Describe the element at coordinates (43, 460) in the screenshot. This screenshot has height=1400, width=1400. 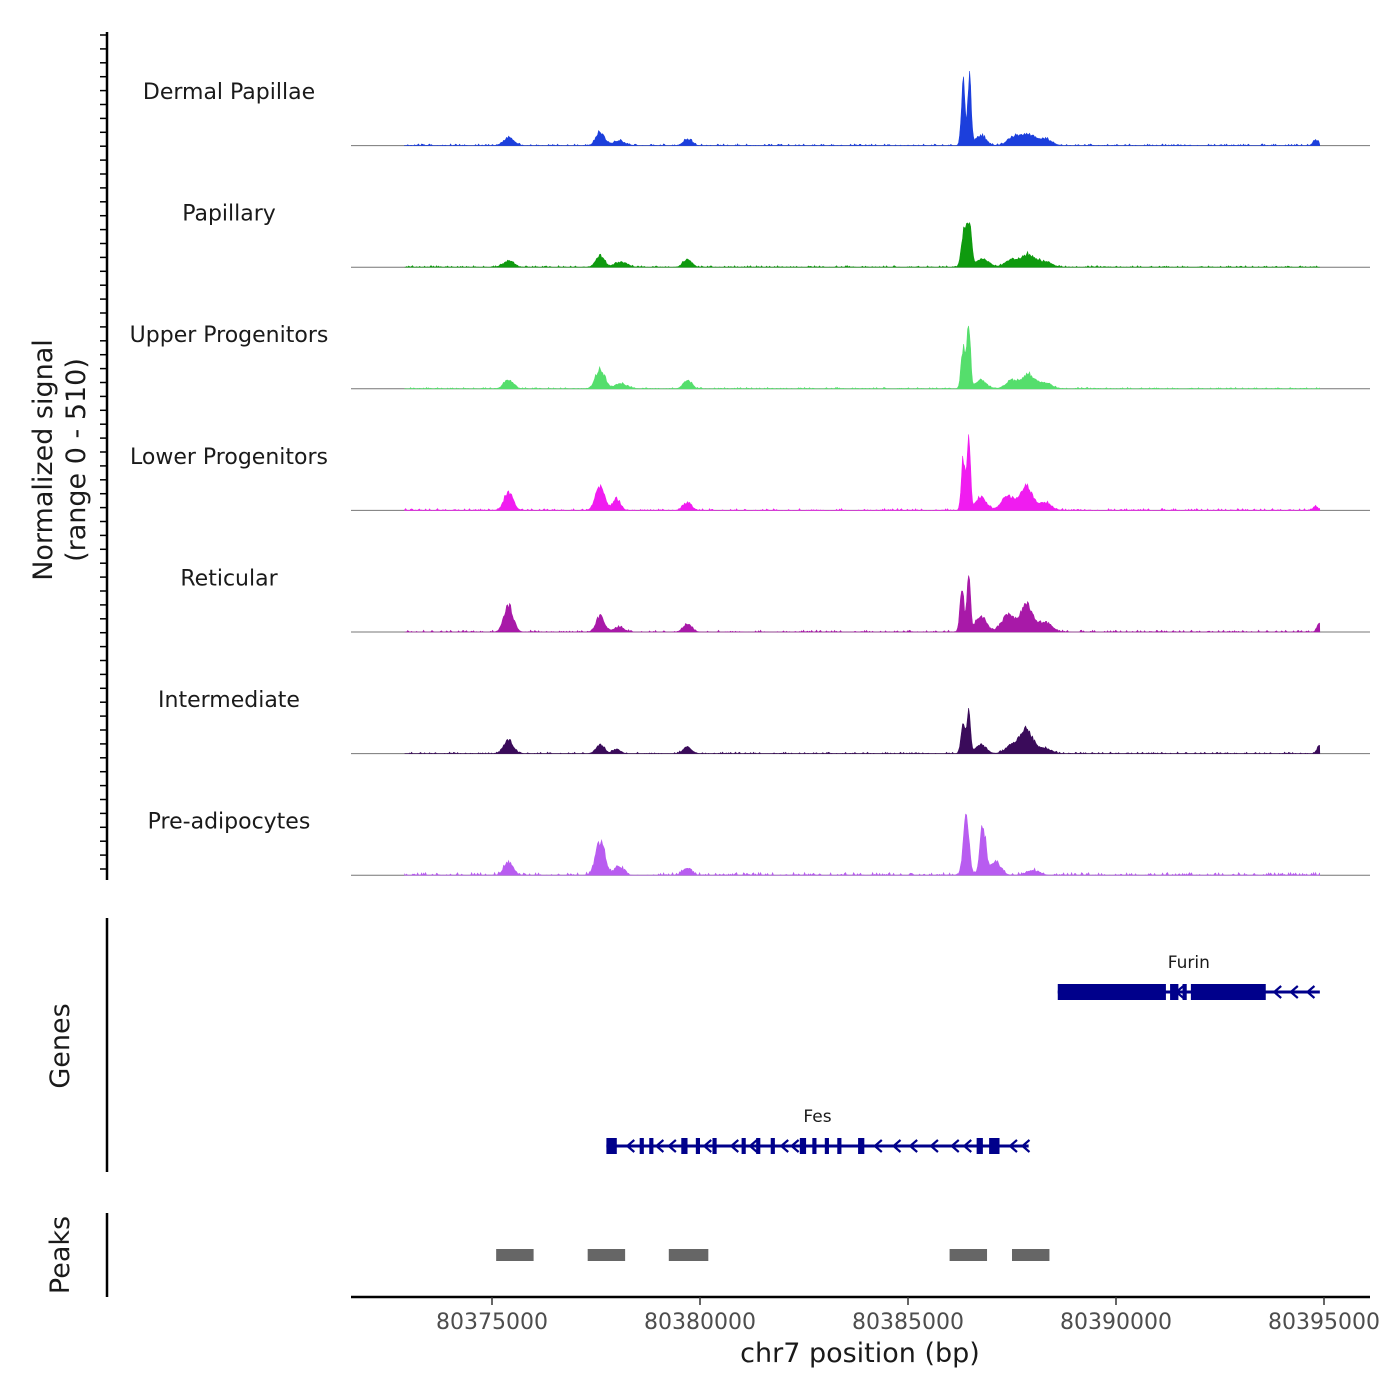
I see `y-axis-title-line1: Normalized signal` at that location.